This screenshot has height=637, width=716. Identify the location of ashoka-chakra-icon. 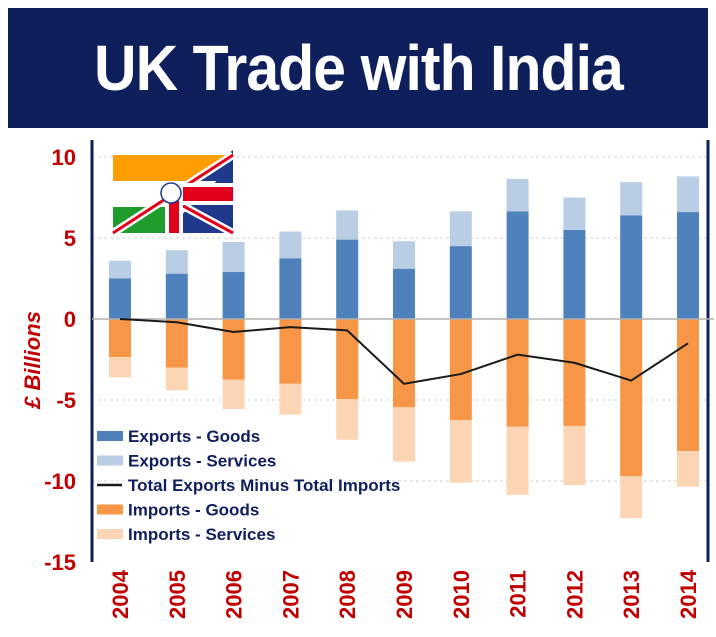
(171, 193).